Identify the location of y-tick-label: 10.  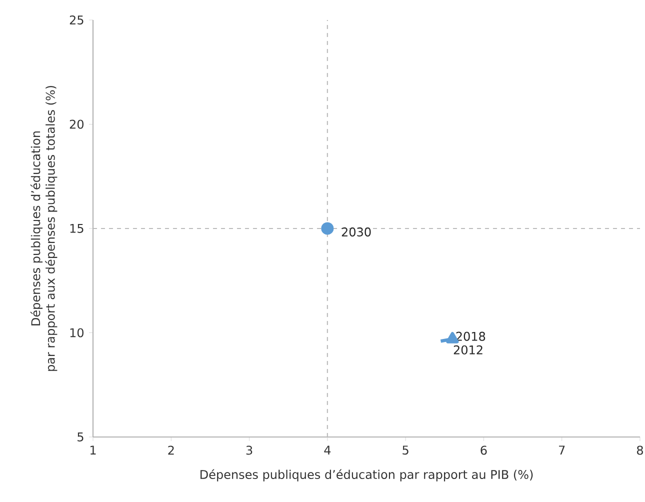
(77, 333).